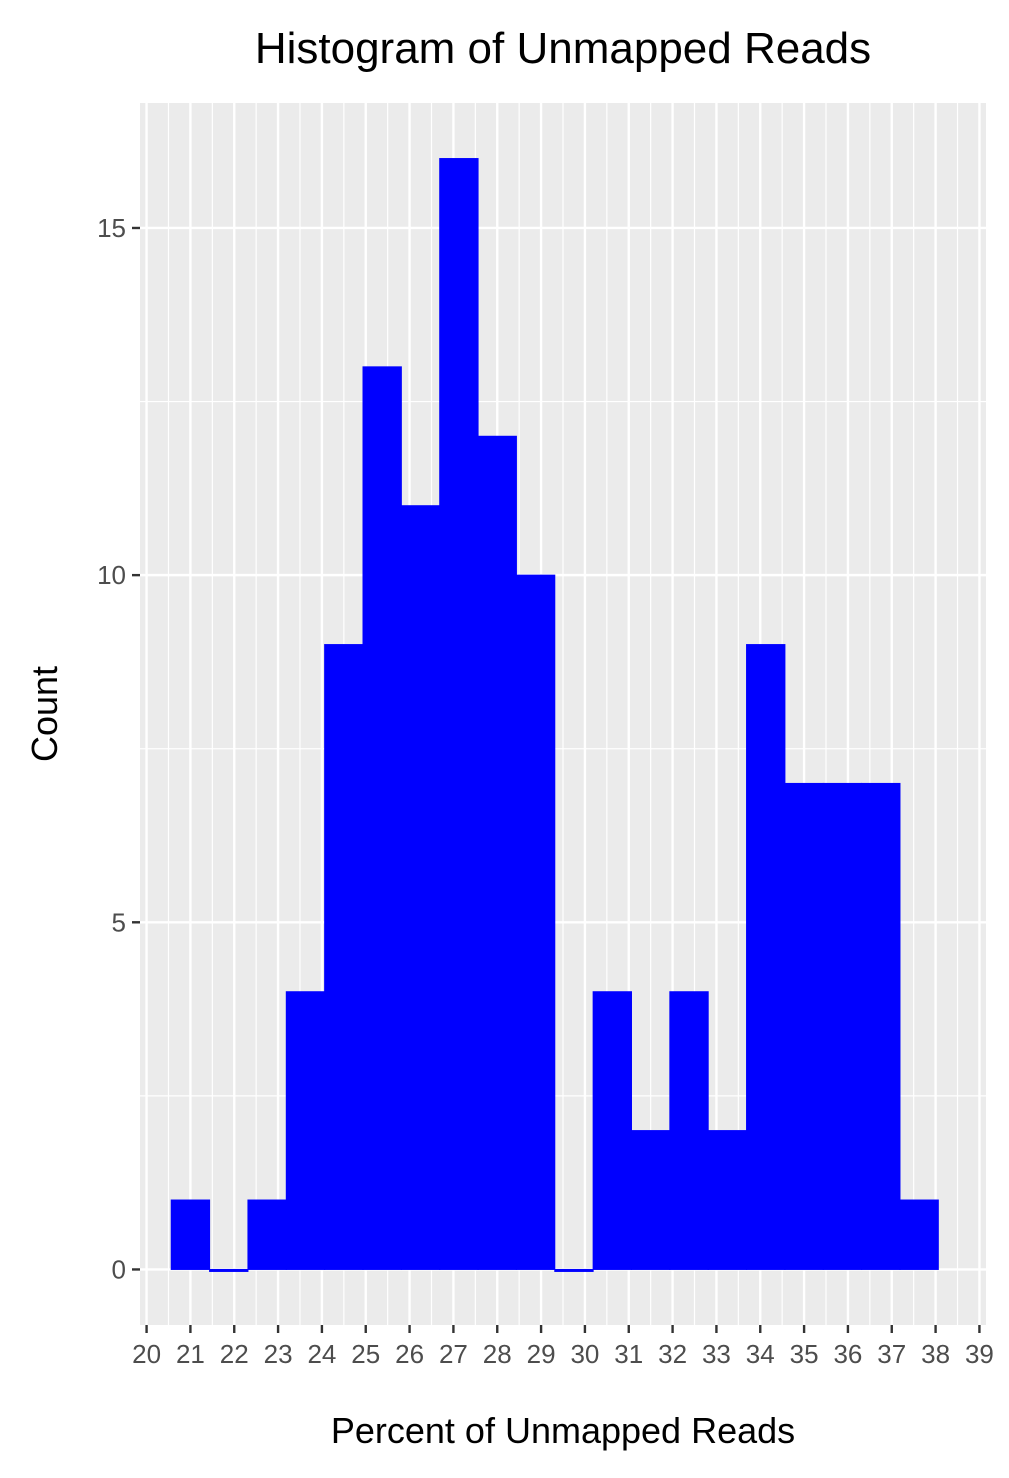 This screenshot has height=1478, width=1009. I want to click on y-tick-label: 10, so click(111, 575).